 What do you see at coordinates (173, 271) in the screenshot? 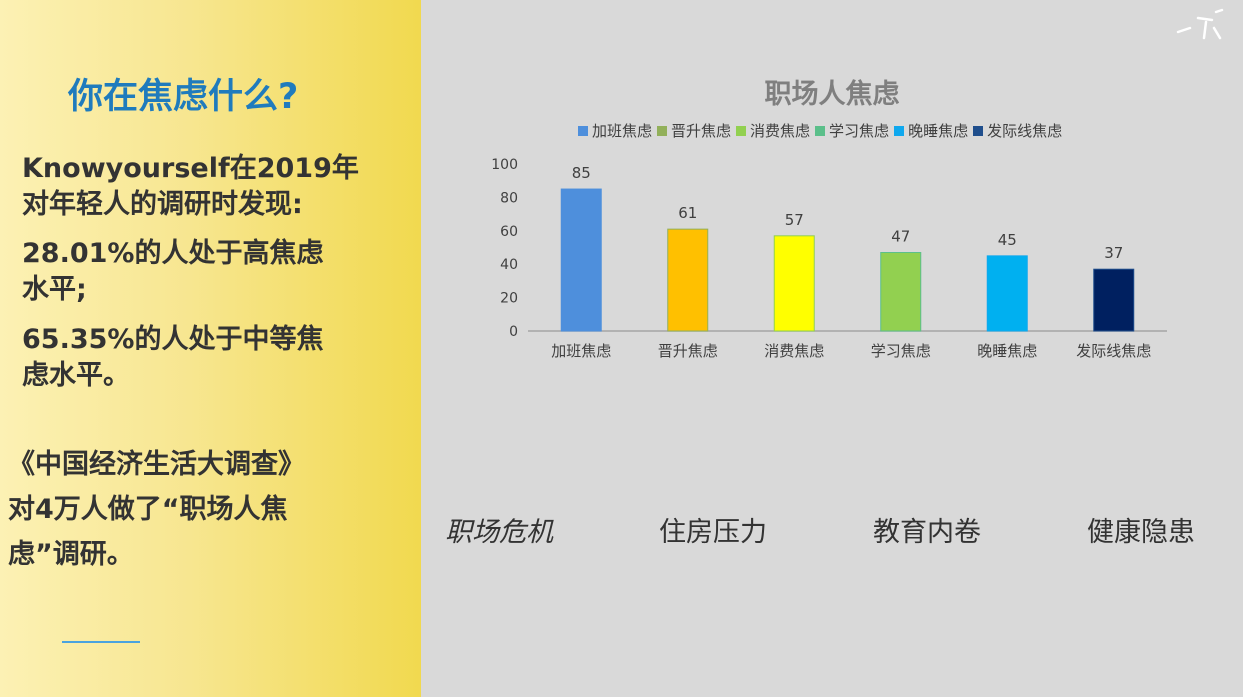
I see `high-anxiety-stat: 28.01%的人处于高焦虑 水平;` at bounding box center [173, 271].